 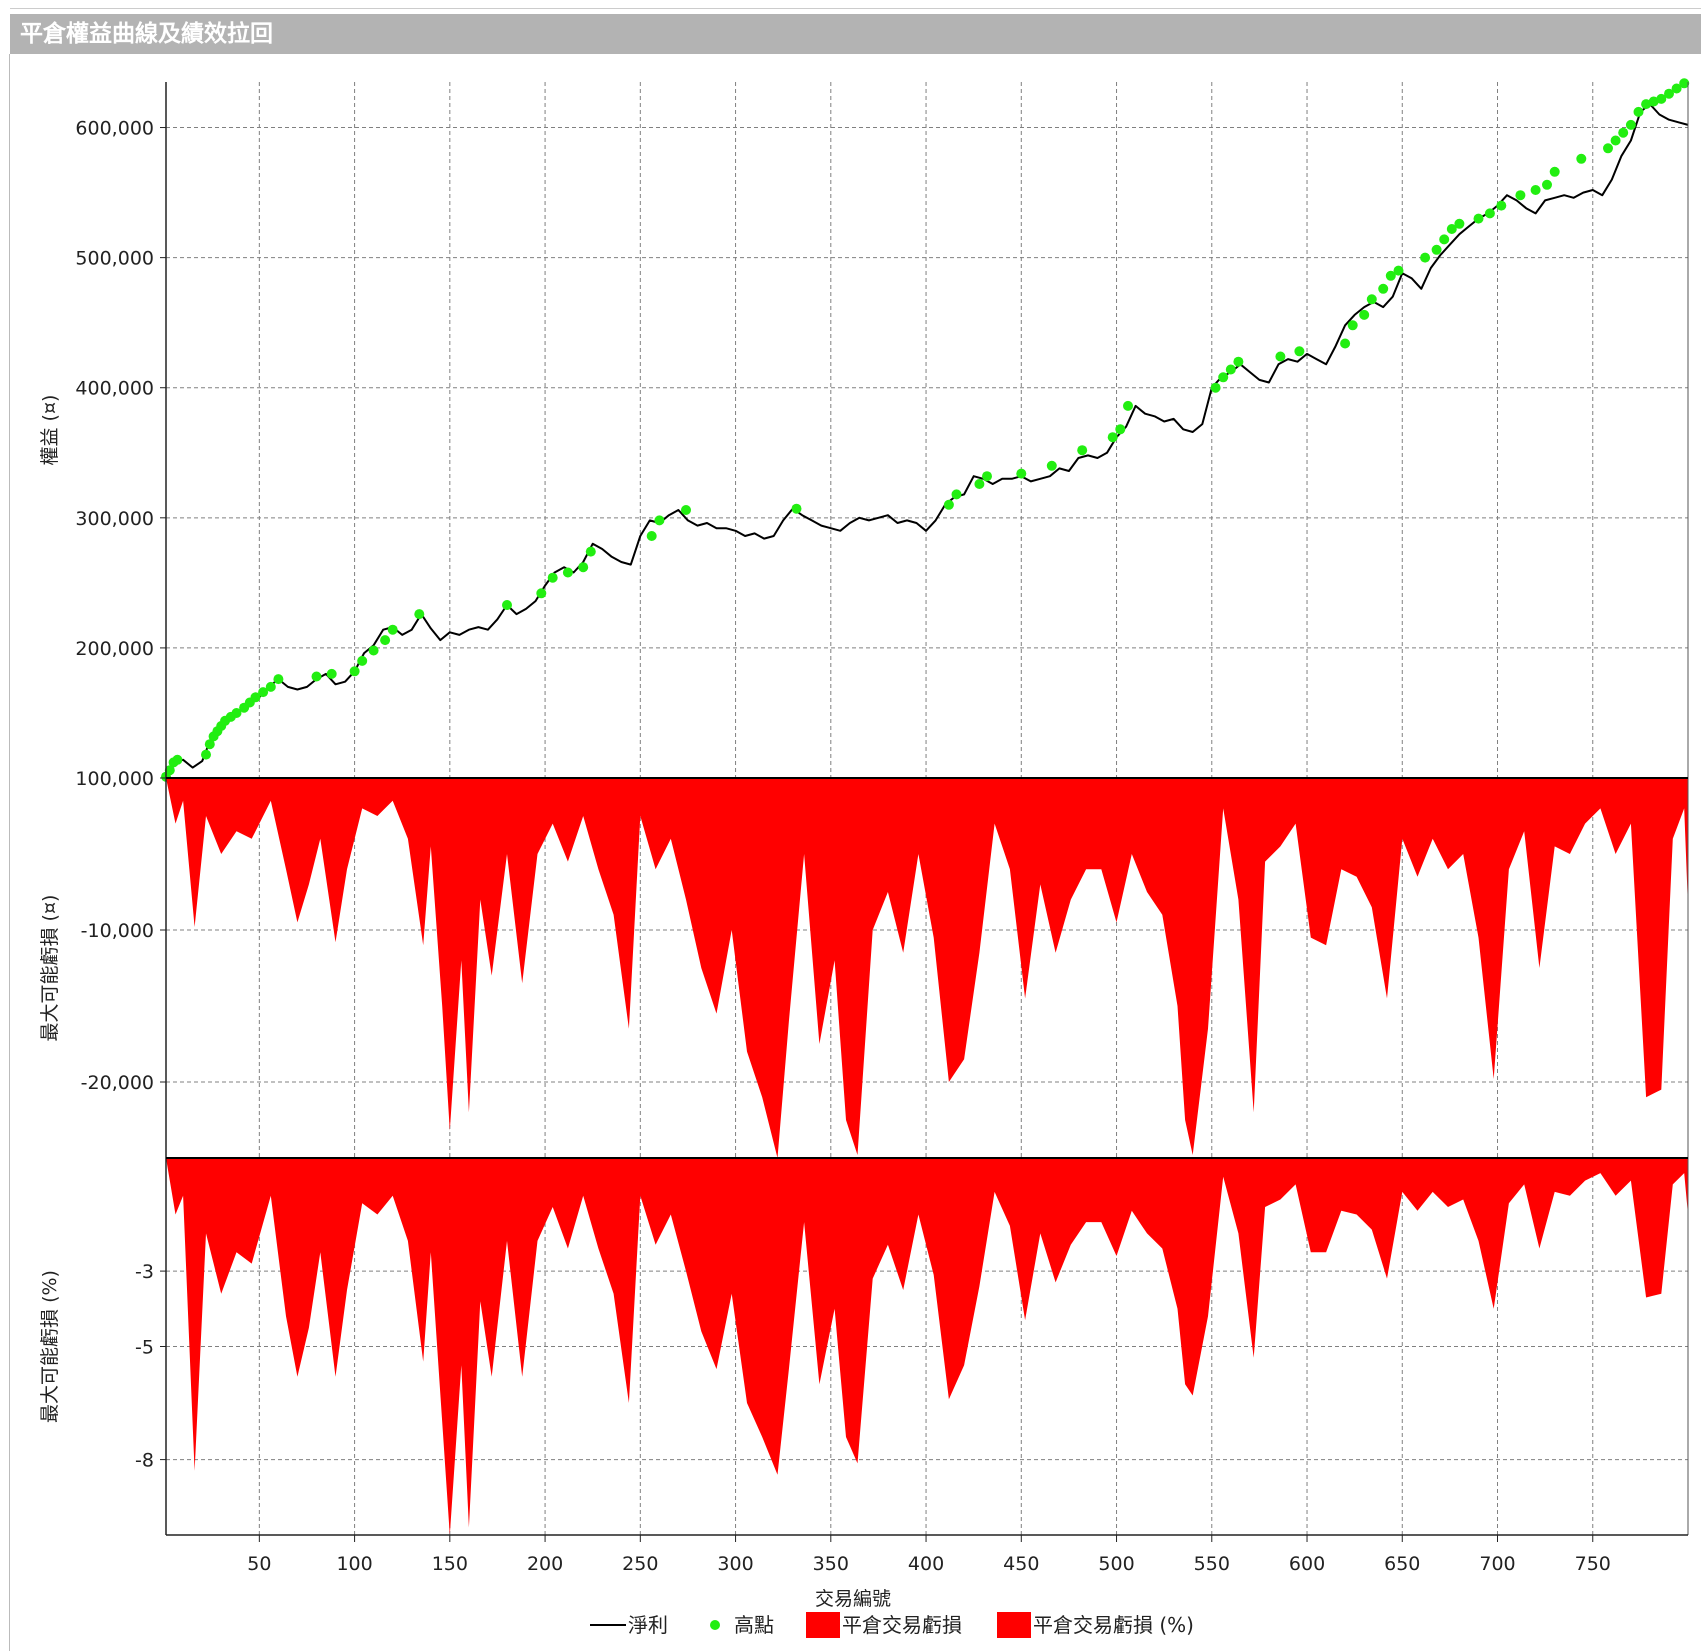 What do you see at coordinates (831, 1564) in the screenshot?
I see `x-tick-label: 350` at bounding box center [831, 1564].